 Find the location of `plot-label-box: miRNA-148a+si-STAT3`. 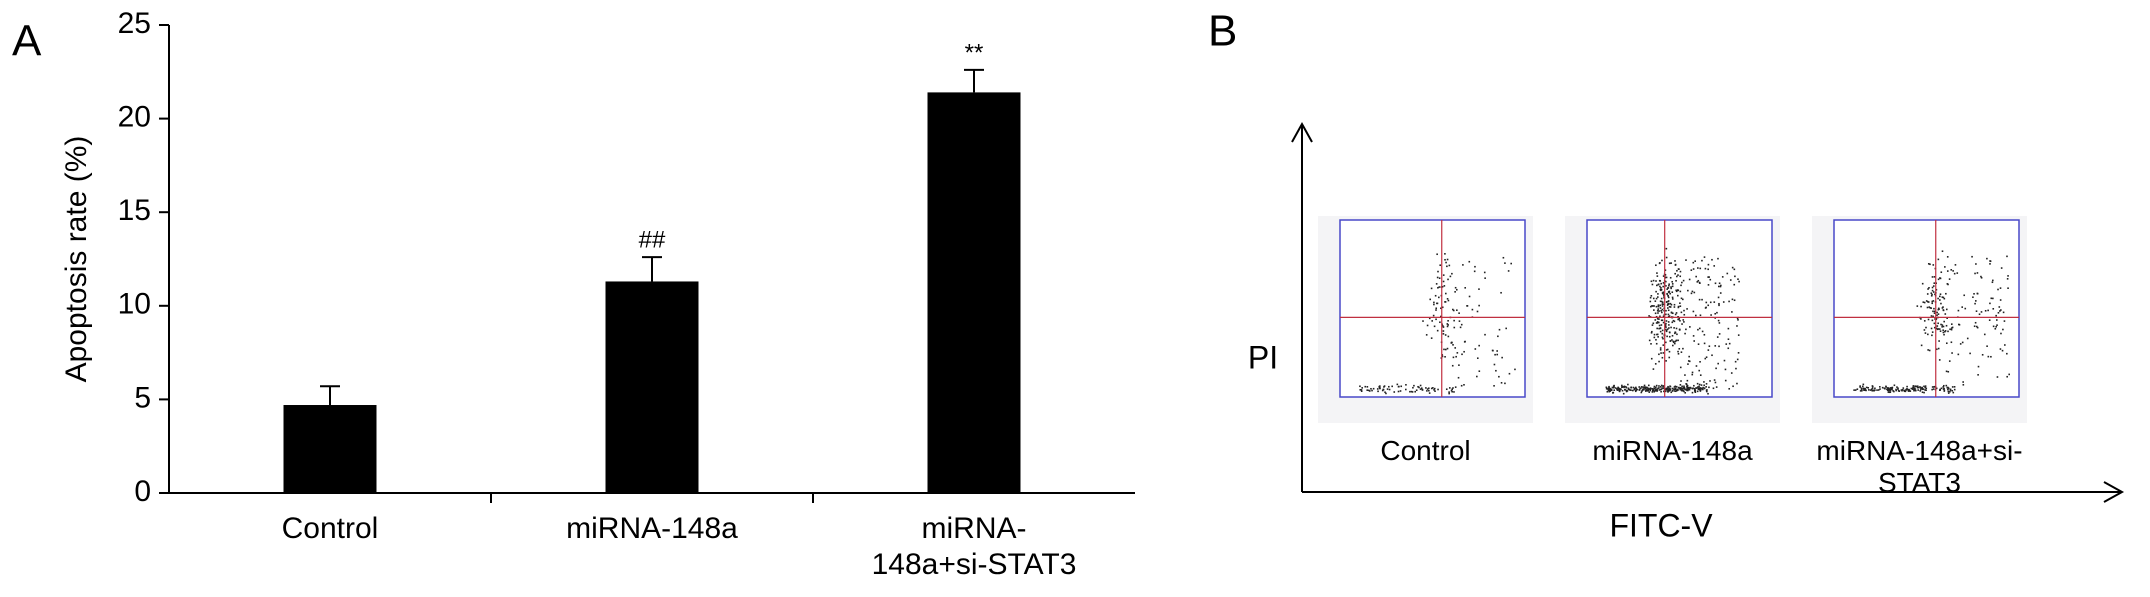

plot-label-box: miRNA-148a+si-STAT3 is located at coordinates (1919, 466).